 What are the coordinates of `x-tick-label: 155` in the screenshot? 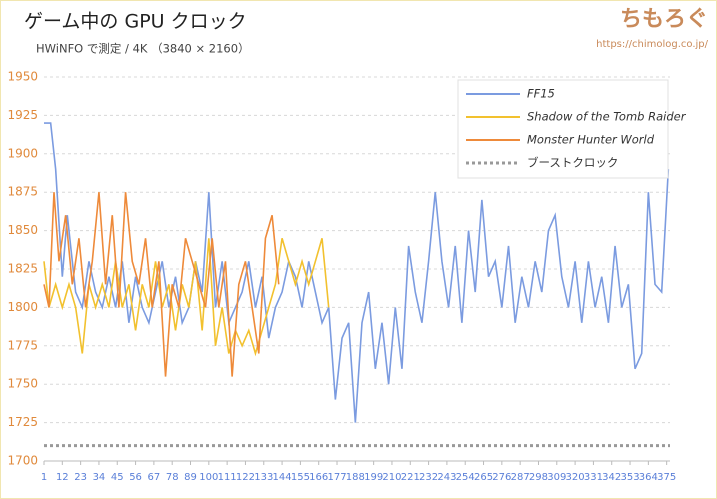 It's located at (300, 477).